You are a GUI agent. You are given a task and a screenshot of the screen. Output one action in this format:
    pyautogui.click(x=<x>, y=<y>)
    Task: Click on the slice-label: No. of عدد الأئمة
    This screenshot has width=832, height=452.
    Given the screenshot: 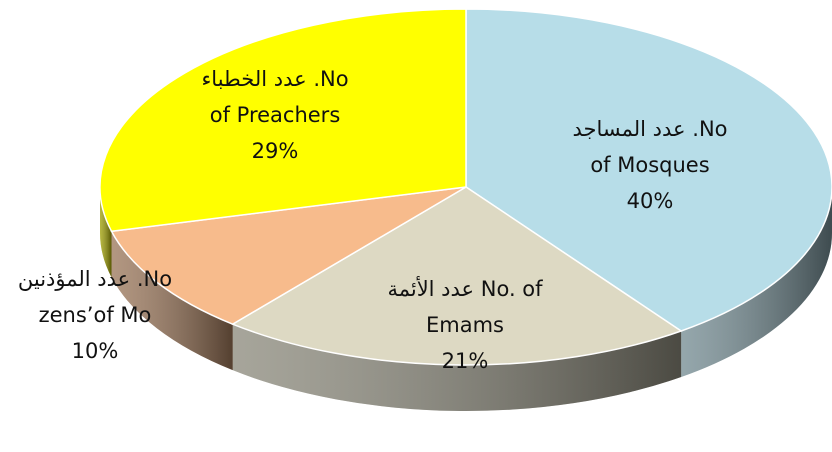 What is the action you would take?
    pyautogui.click(x=465, y=288)
    